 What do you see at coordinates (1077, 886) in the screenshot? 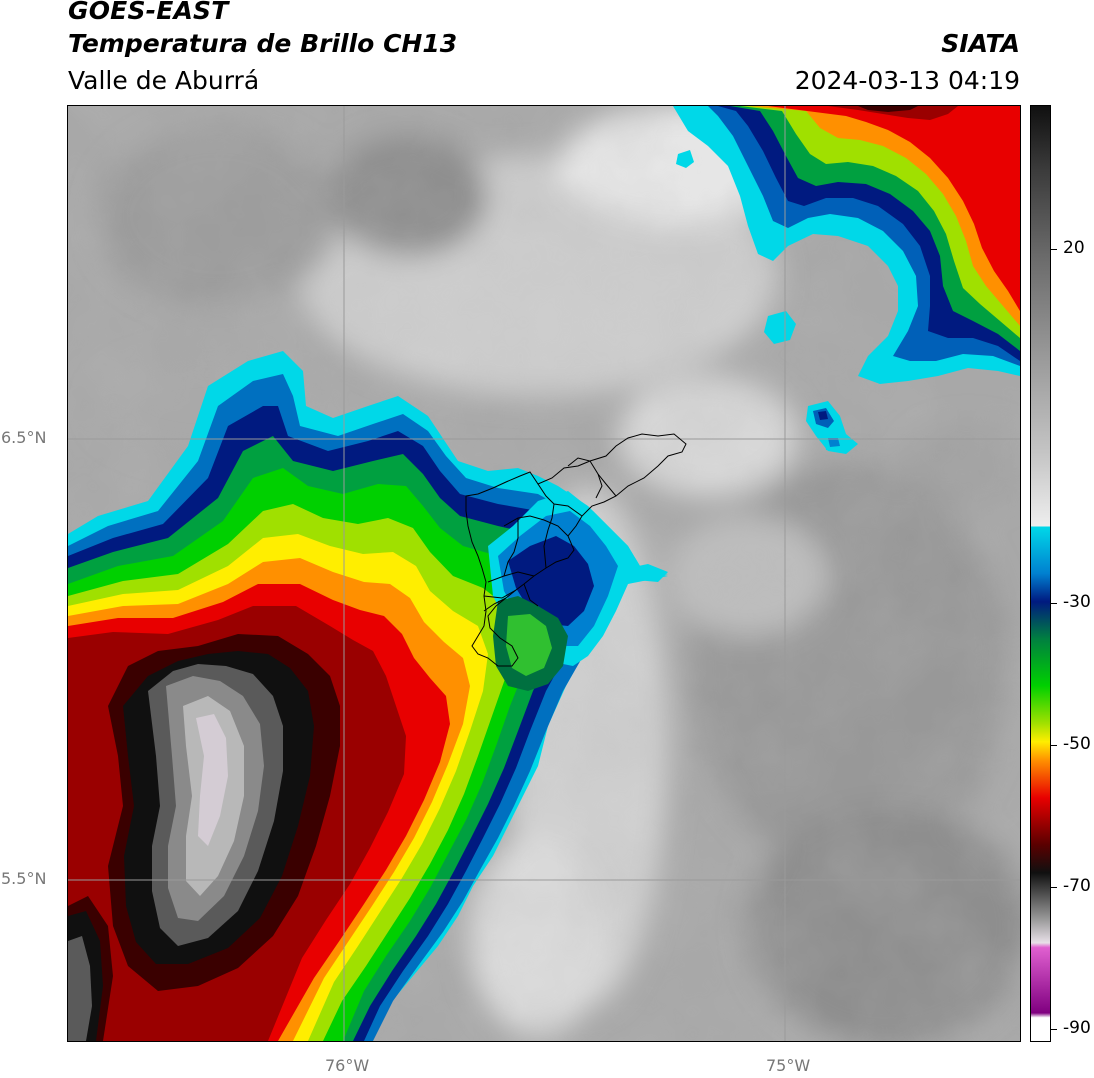
I see `colorbar-label-minus70: -70` at bounding box center [1077, 886].